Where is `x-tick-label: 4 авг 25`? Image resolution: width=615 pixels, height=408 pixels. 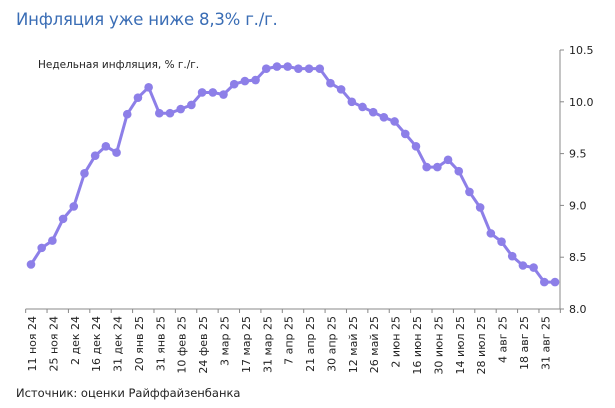 x-tick-label: 4 авг 25 is located at coordinates (503, 339).